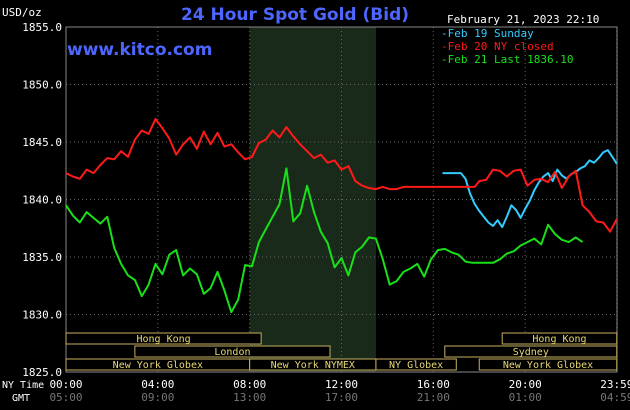  What do you see at coordinates (497, 46) in the screenshot?
I see `legend-item-feb20: -Feb 20 NY closed` at bounding box center [497, 46].